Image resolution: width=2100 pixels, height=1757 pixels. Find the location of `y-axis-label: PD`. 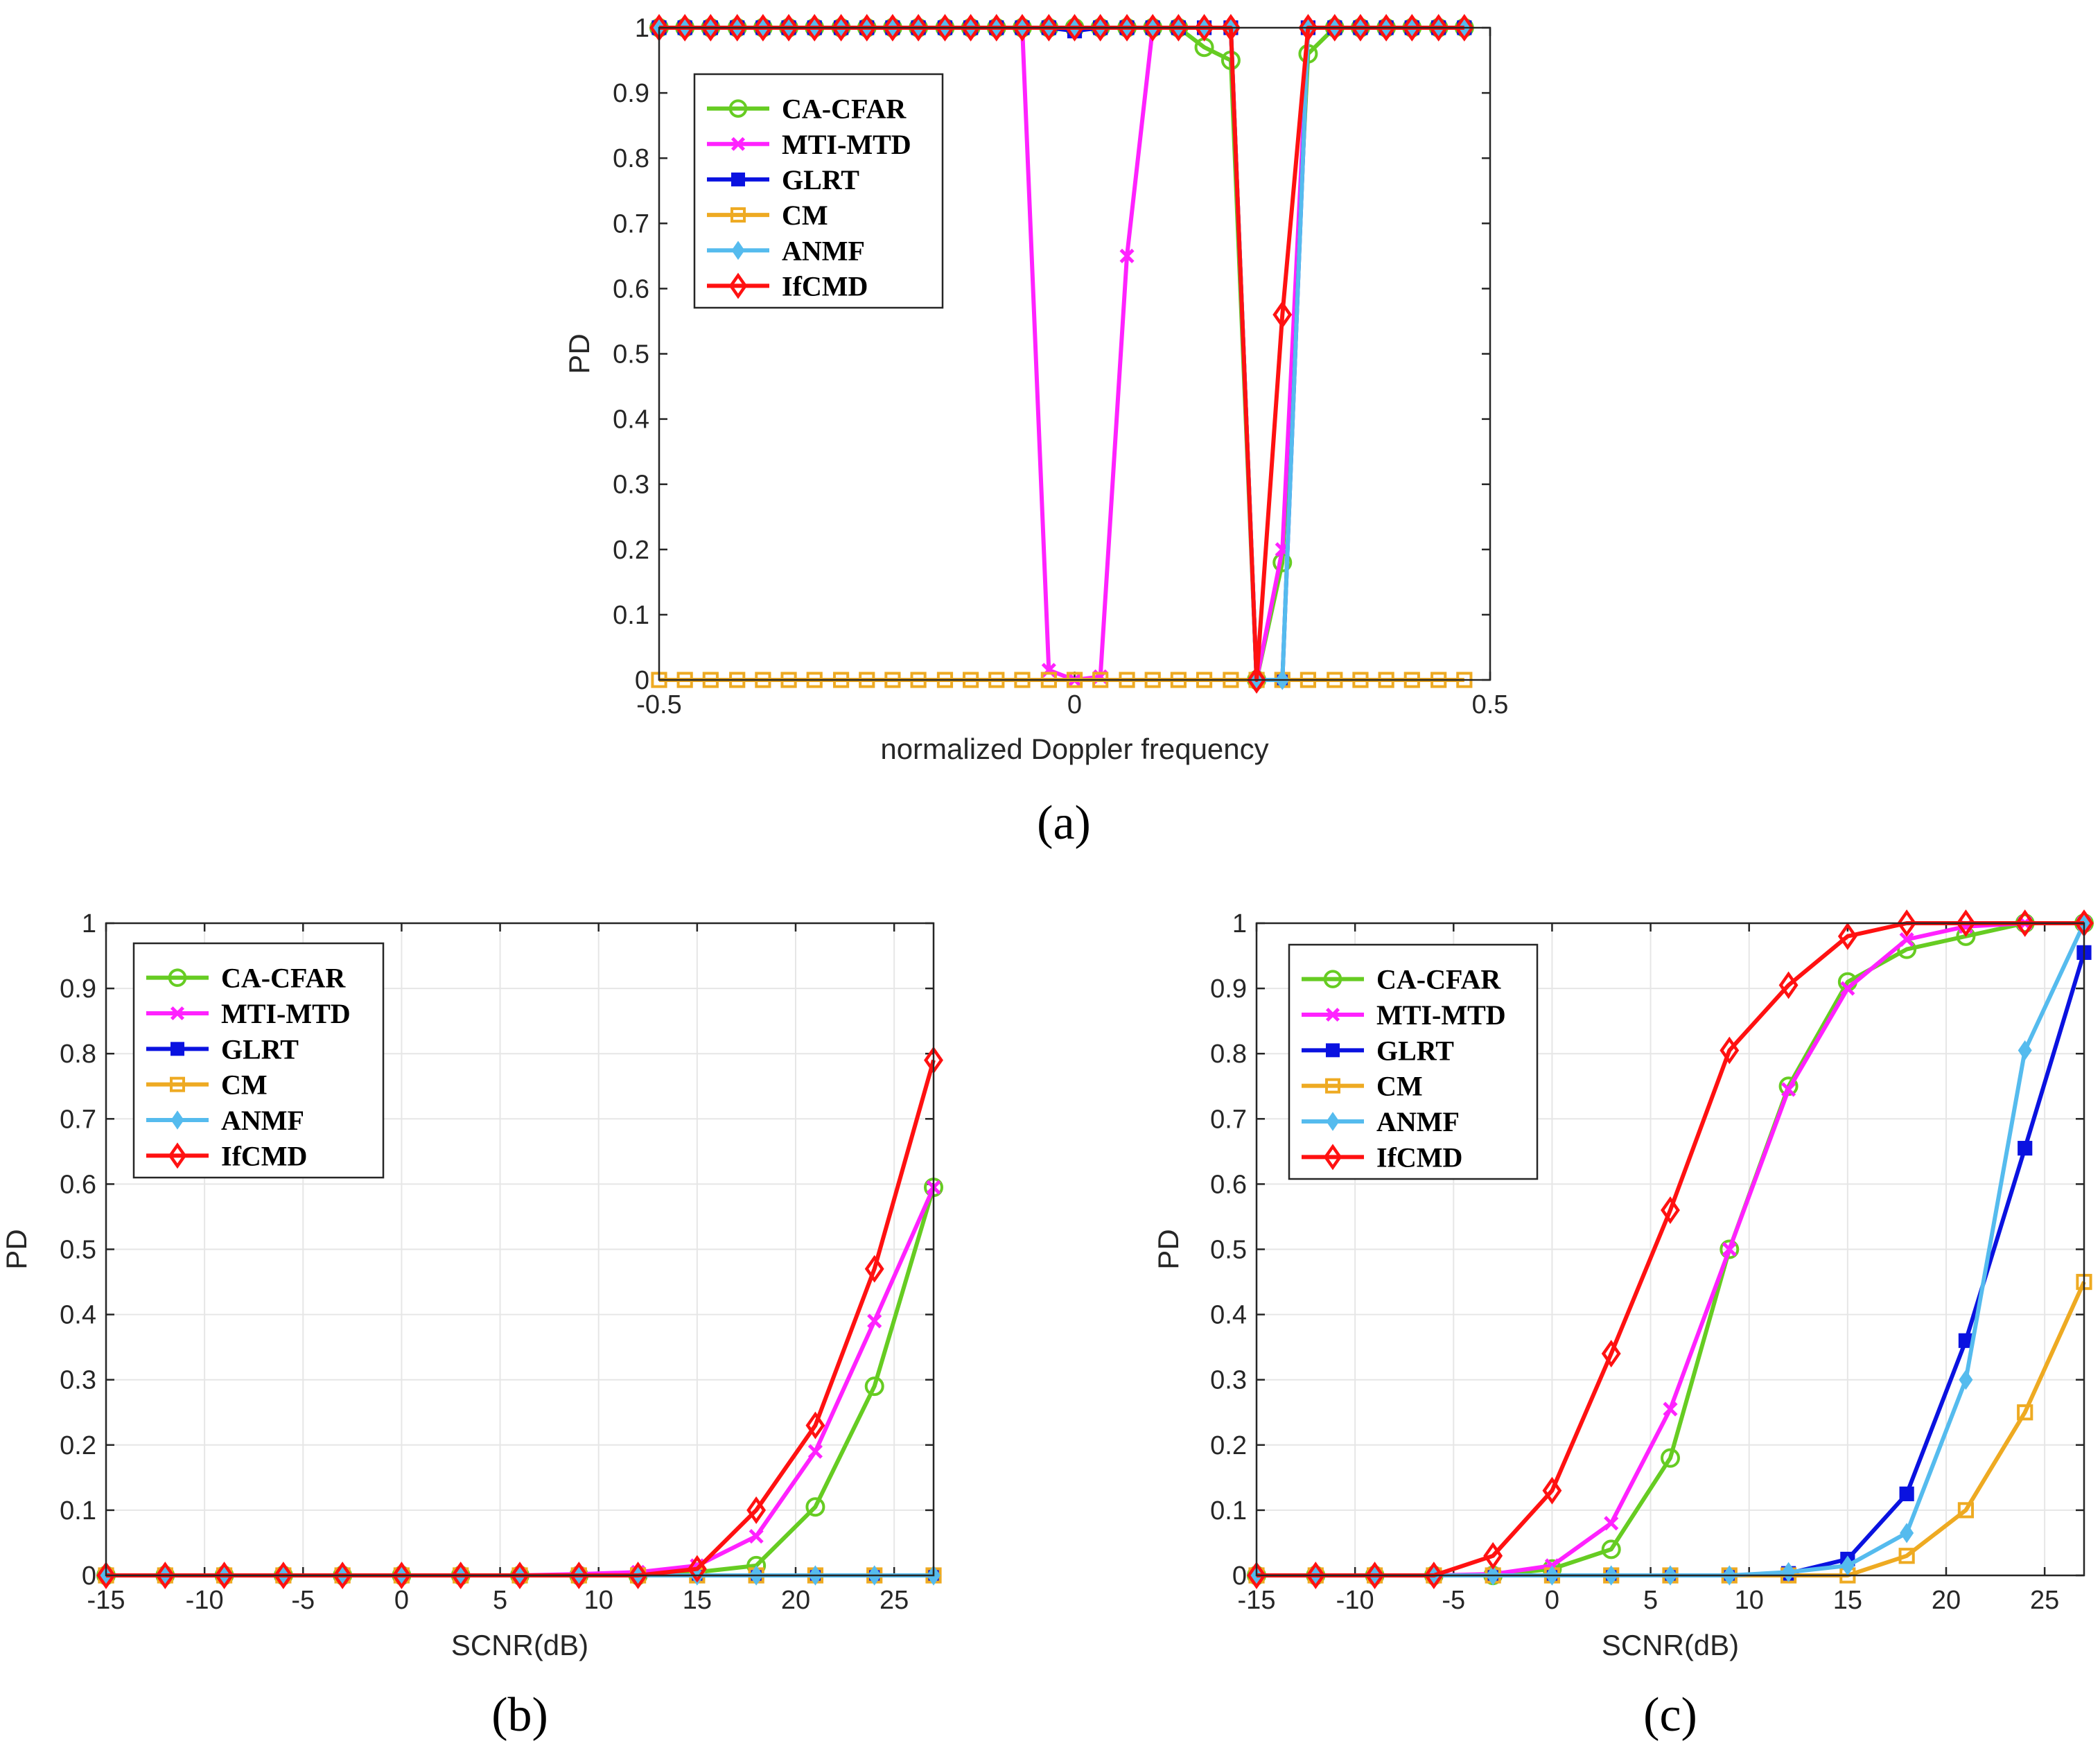

y-axis-label: PD is located at coordinates (16, 1249).